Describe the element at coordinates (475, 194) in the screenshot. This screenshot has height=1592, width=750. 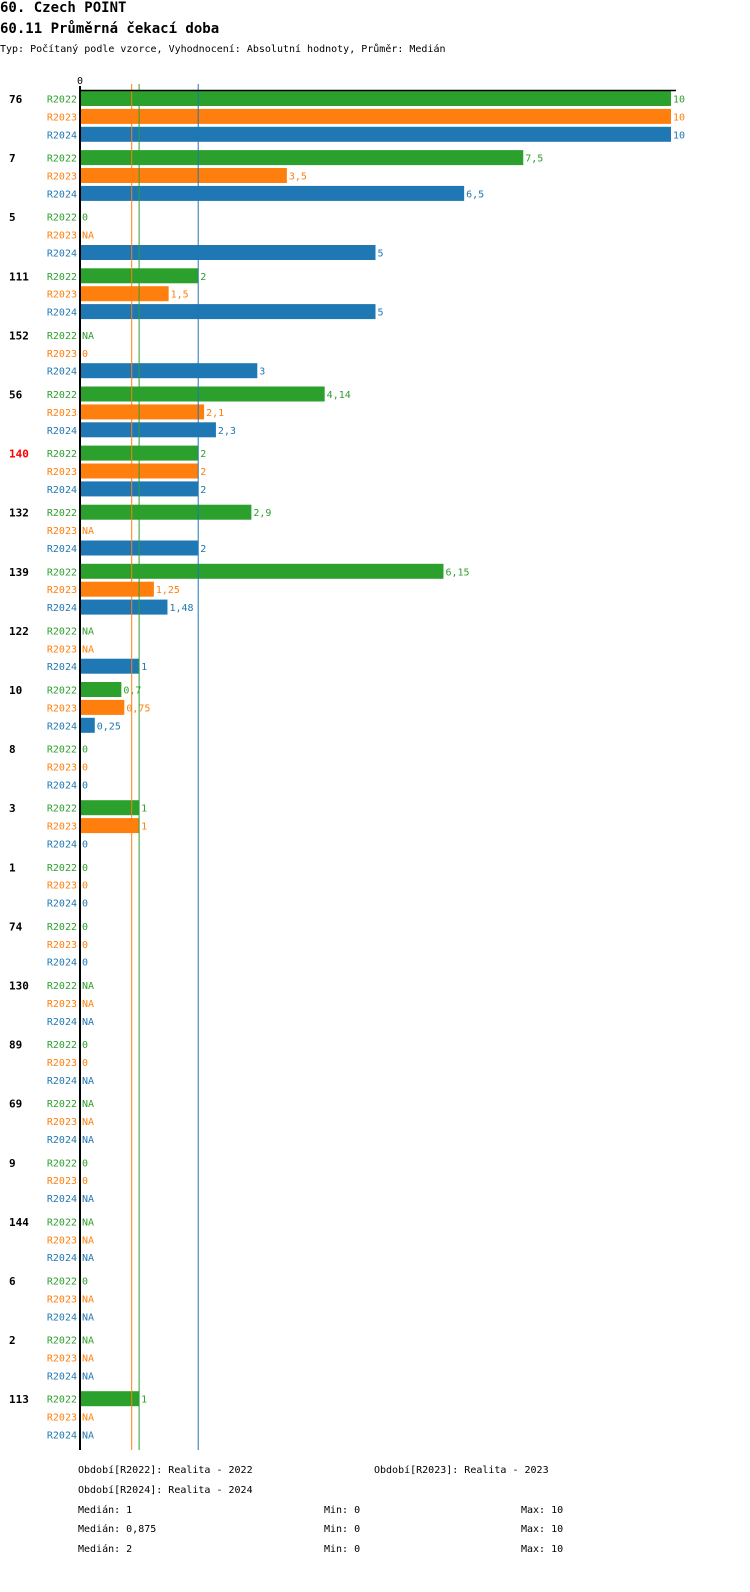
I see `value-label-7-r2024: 6,5` at that location.